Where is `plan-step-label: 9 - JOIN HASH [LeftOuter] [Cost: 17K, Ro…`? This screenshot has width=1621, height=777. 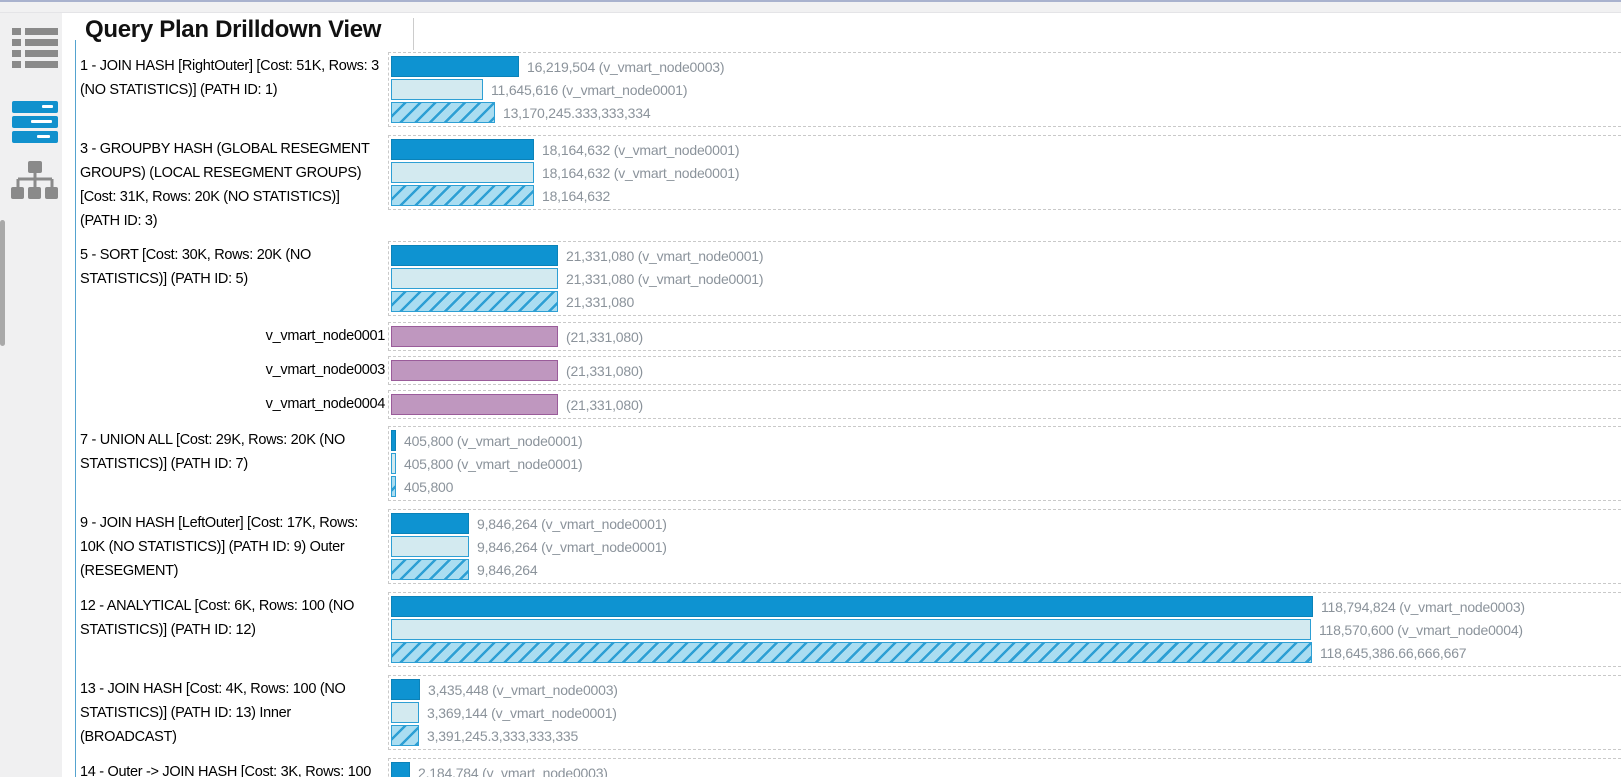
plan-step-label: 9 - JOIN HASH [LeftOuter] [Cost: 17K, Ro… is located at coordinates (219, 547).